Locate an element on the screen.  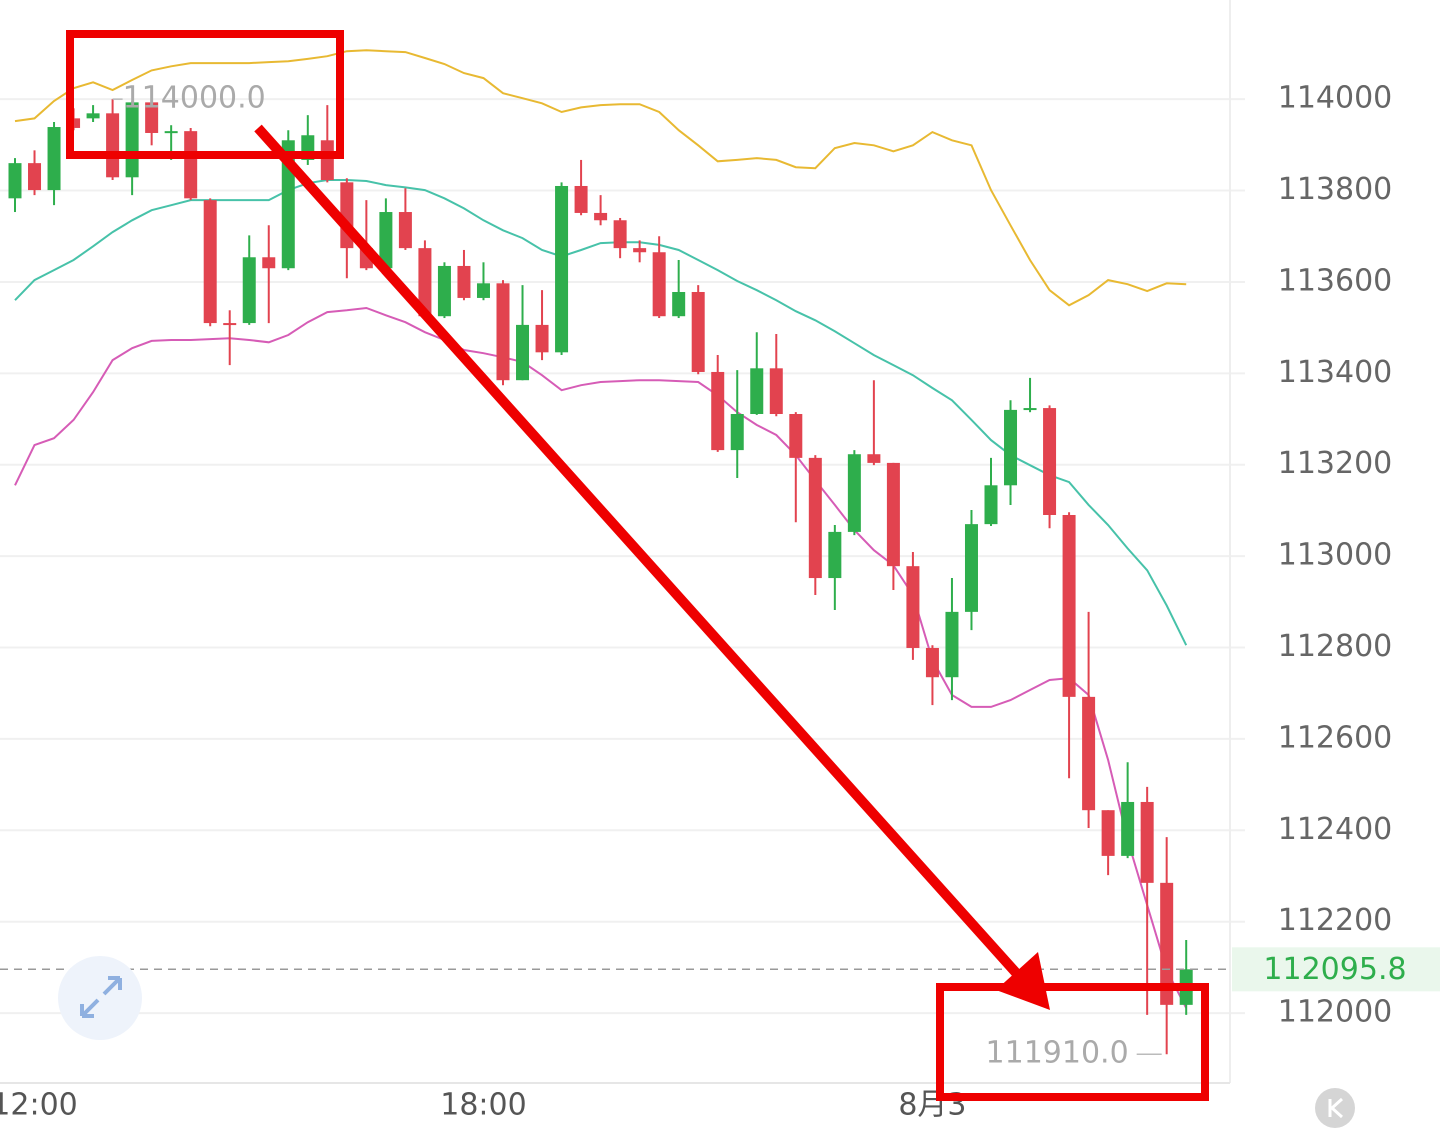
annotation-label: 114000.0 is located at coordinates (194, 98).